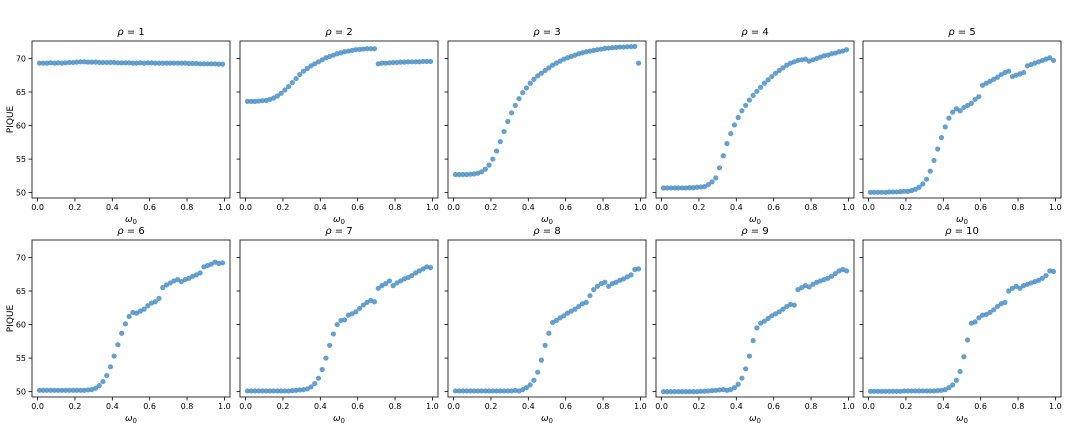 The image size is (1069, 428). Describe the element at coordinates (338, 32) in the screenshot. I see `subplot-title: ρ = 2` at that location.